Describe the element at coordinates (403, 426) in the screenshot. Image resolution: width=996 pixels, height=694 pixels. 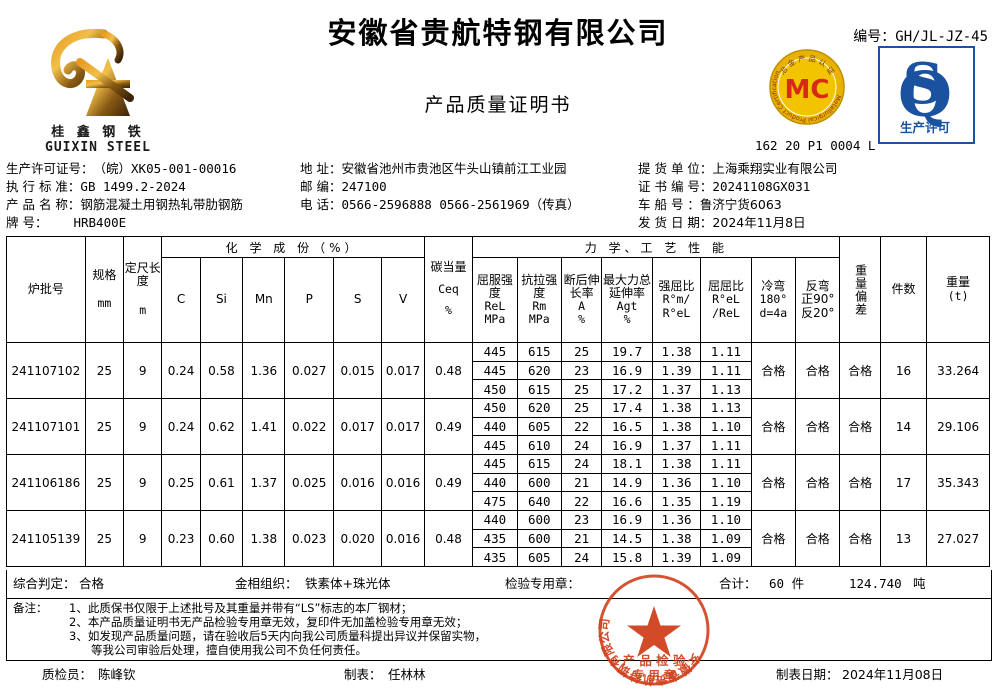
I see `cell-v: 0.017` at that location.